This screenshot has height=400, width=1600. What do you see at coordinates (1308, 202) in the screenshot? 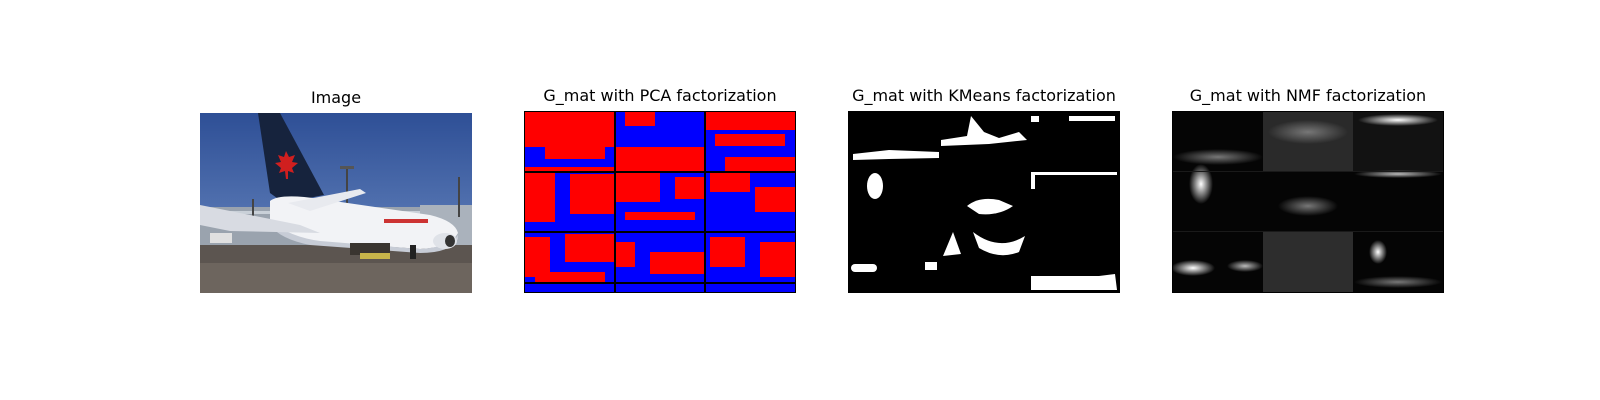
I see `nmf-factor-grid` at bounding box center [1308, 202].